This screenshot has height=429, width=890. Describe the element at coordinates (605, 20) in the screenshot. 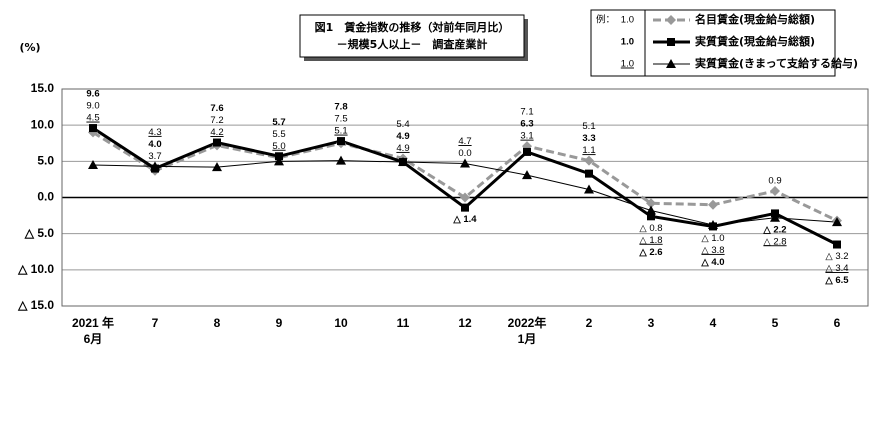

I see `legend-prefix: 例：` at that location.